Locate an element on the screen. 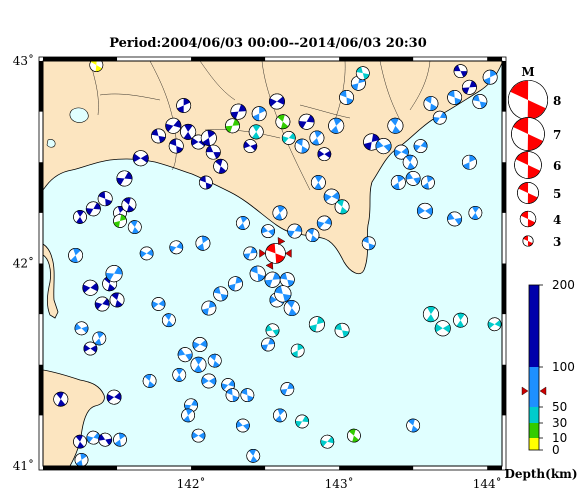 Image resolution: width=580 pixels, height=500 pixels. magnitude-legend-label: 4 is located at coordinates (557, 220).